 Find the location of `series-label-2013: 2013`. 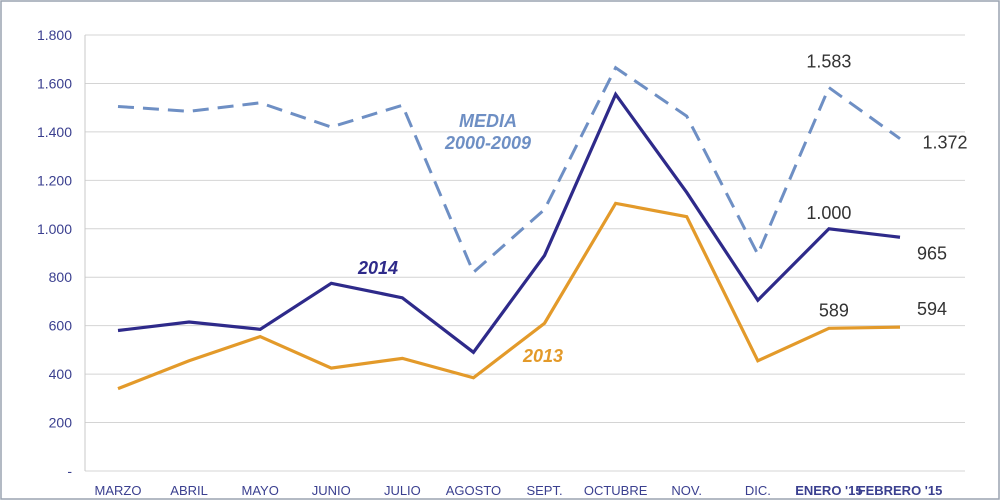

series-label-2013: 2013 is located at coordinates (542, 356).